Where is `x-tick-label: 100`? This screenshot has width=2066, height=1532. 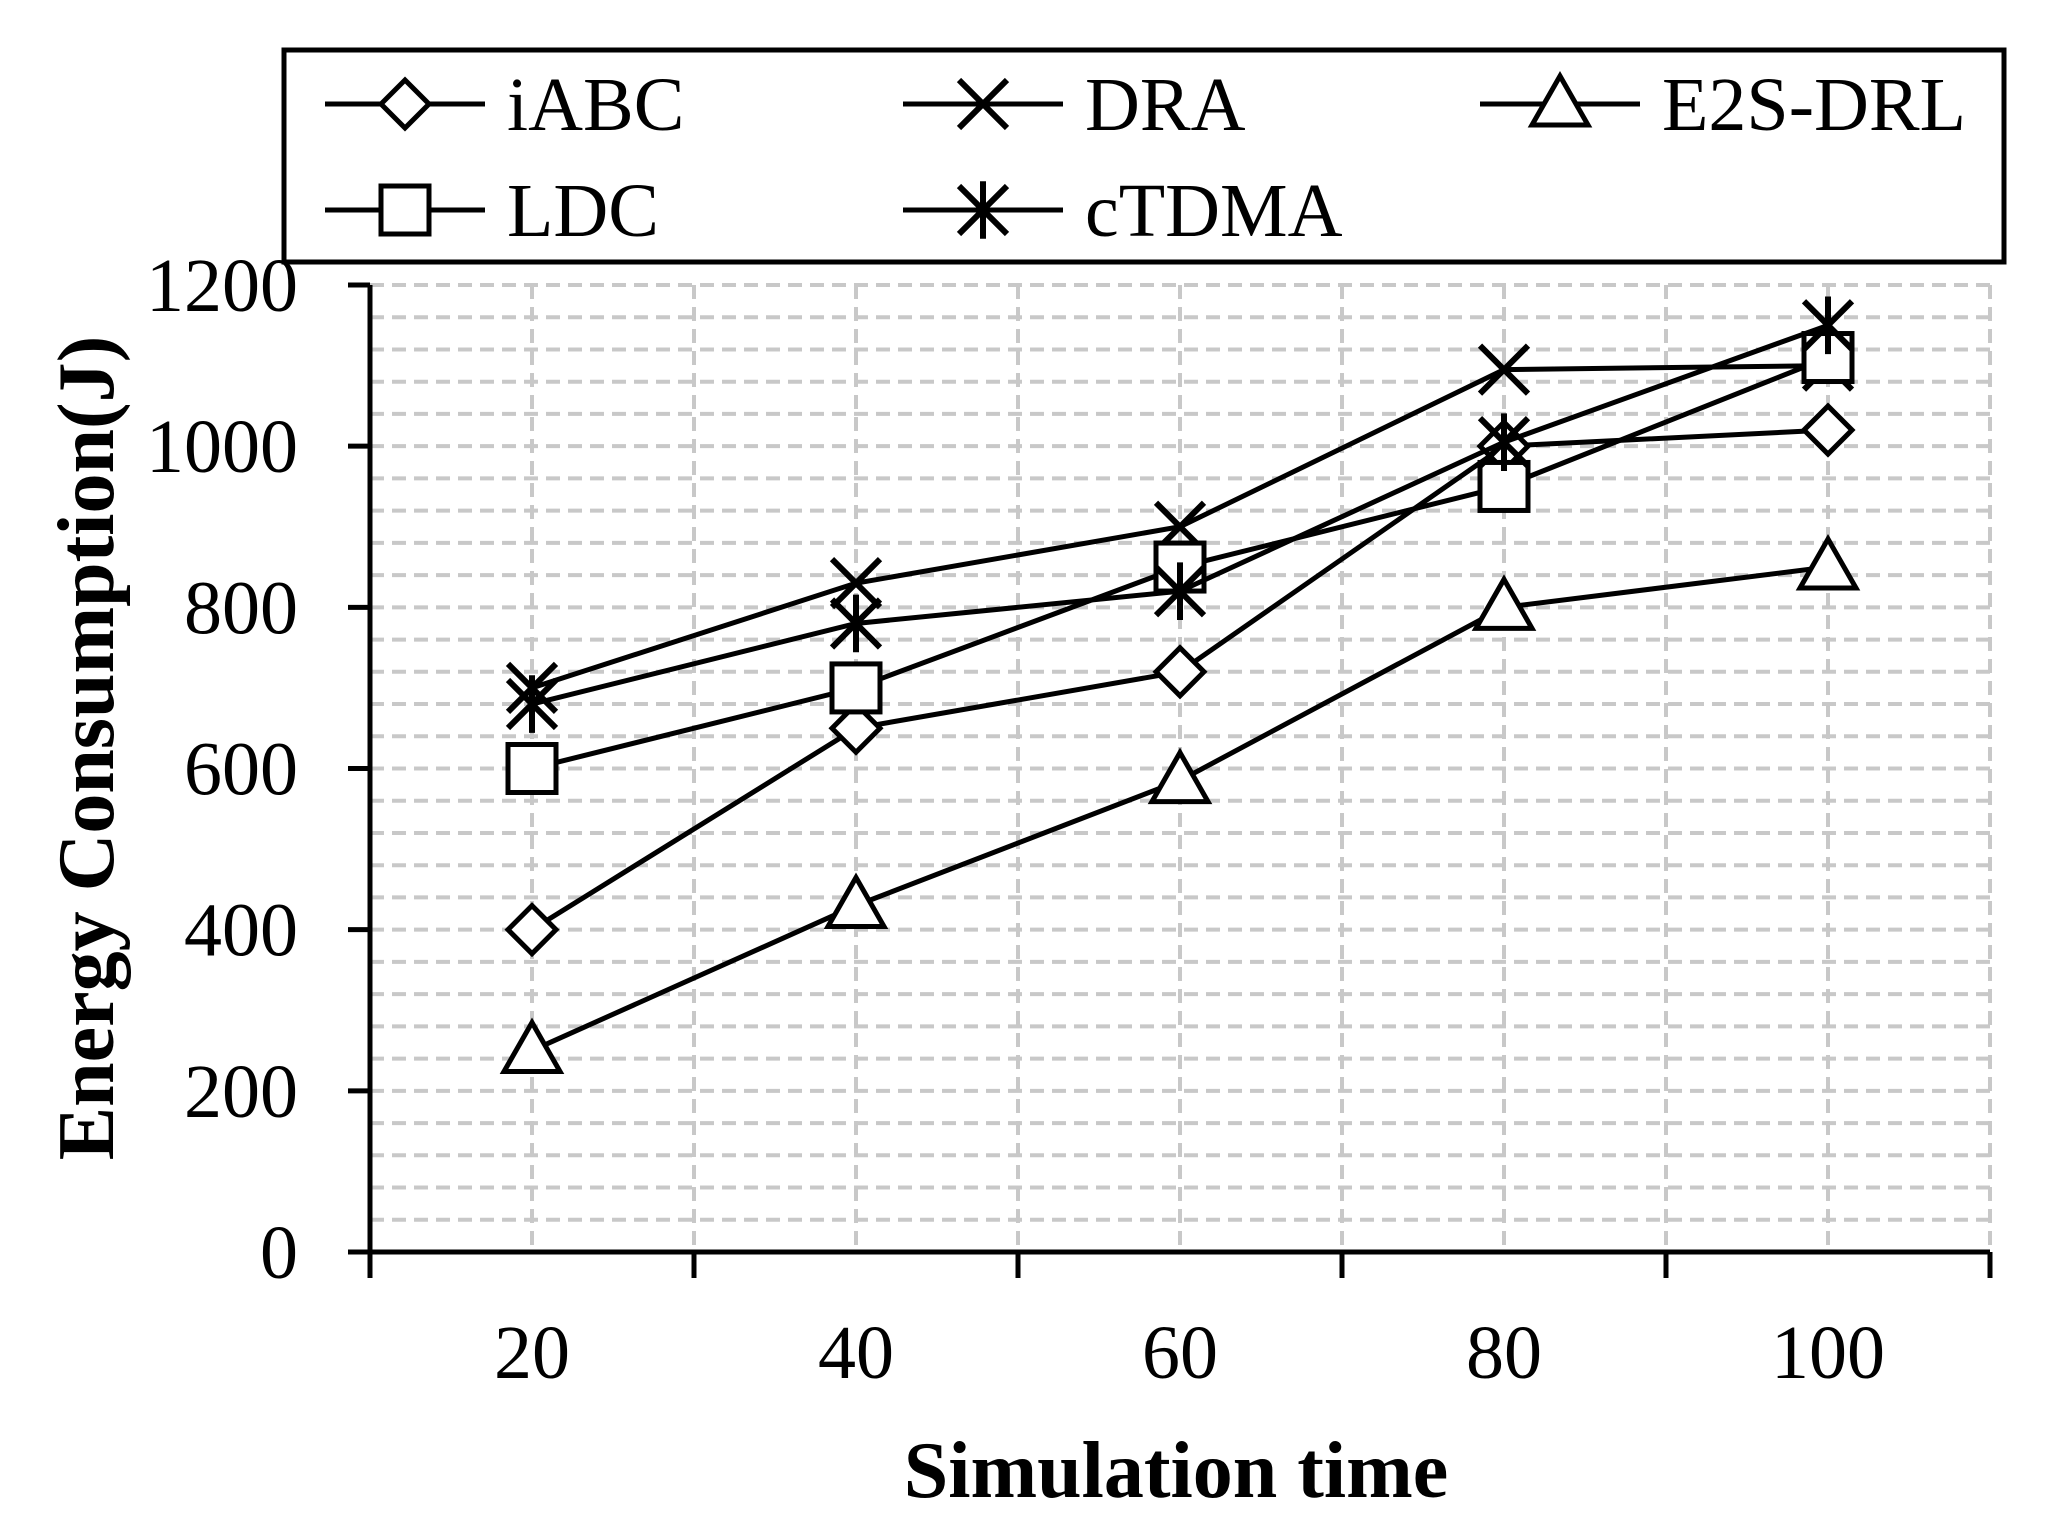
x-tick-label: 100 is located at coordinates (1828, 1353).